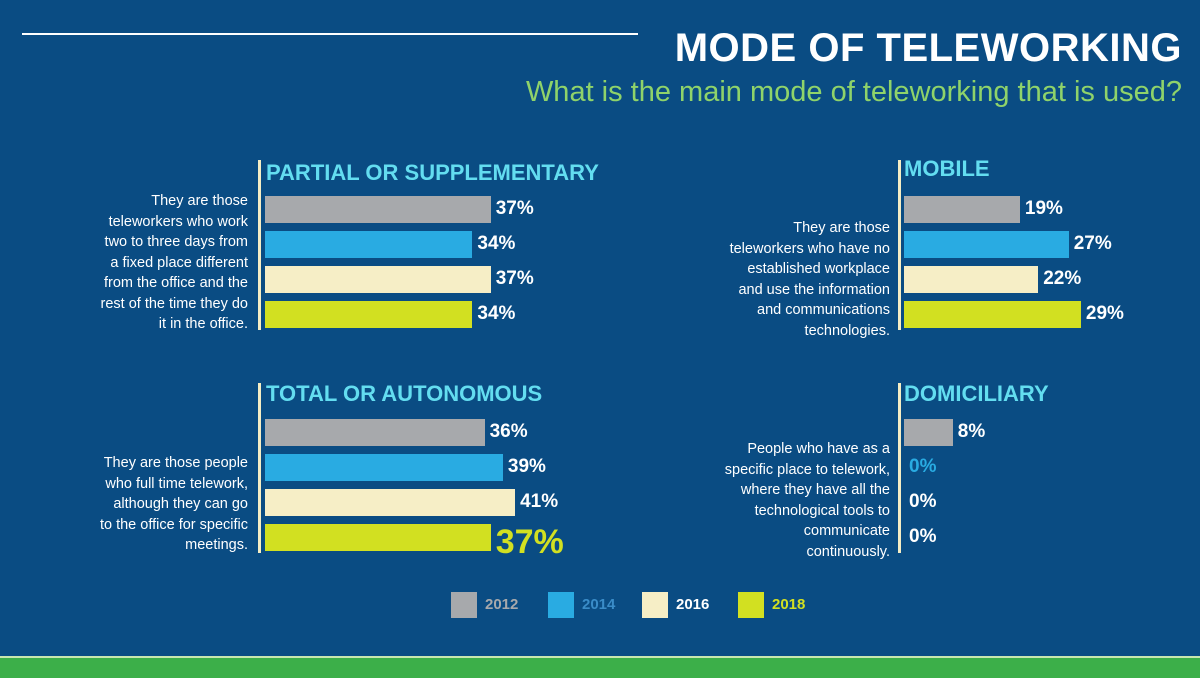 Image resolution: width=1200 pixels, height=678 pixels. Describe the element at coordinates (508, 431) in the screenshot. I see `data-label-2012: 36%` at that location.